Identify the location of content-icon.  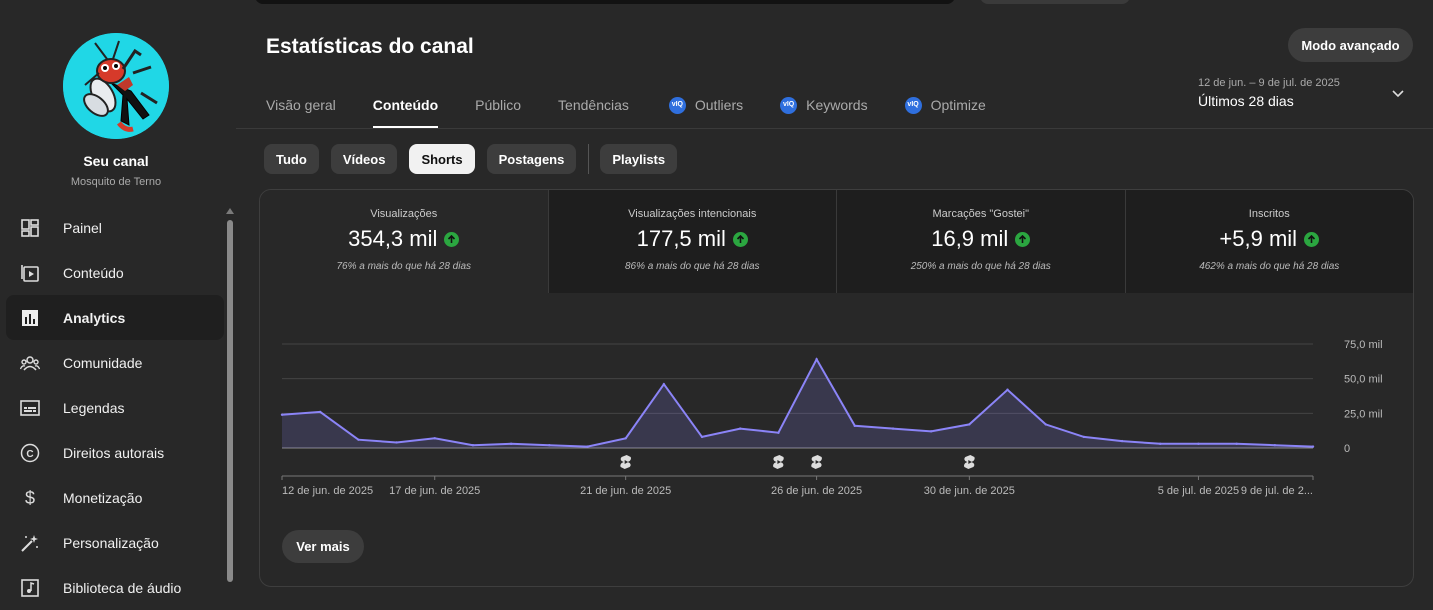
(30, 273).